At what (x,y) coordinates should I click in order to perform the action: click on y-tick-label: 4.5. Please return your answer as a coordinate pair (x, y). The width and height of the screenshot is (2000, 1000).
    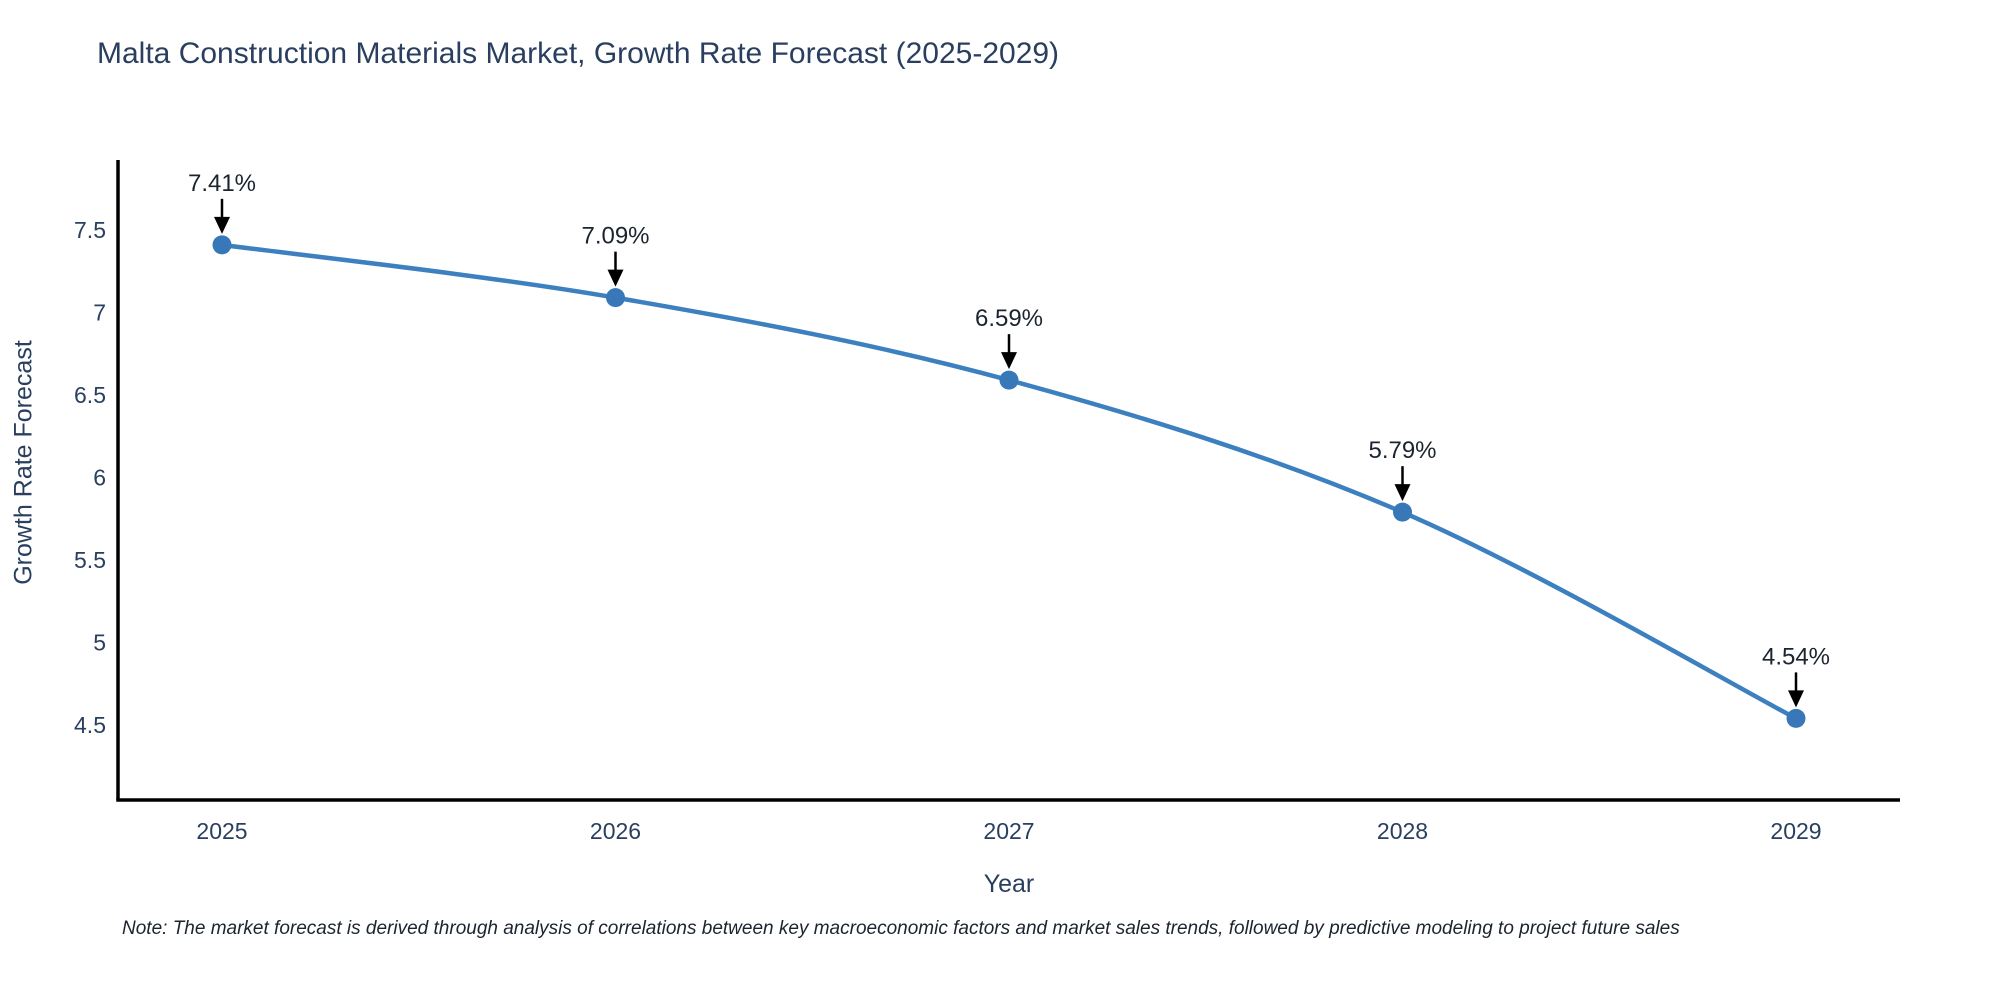
    Looking at the image, I should click on (90, 725).